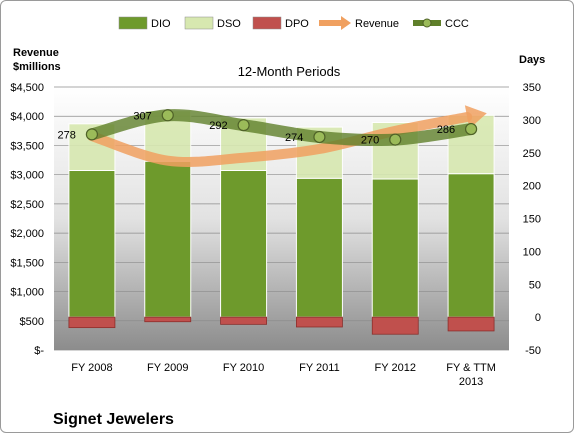 This screenshot has height=433, width=574. What do you see at coordinates (36, 53) in the screenshot?
I see `left-axis-title-line1: Revenue` at bounding box center [36, 53].